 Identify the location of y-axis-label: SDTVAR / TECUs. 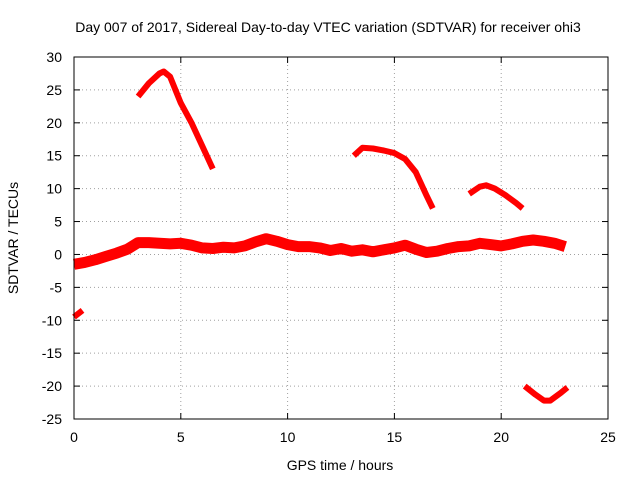
(13, 238).